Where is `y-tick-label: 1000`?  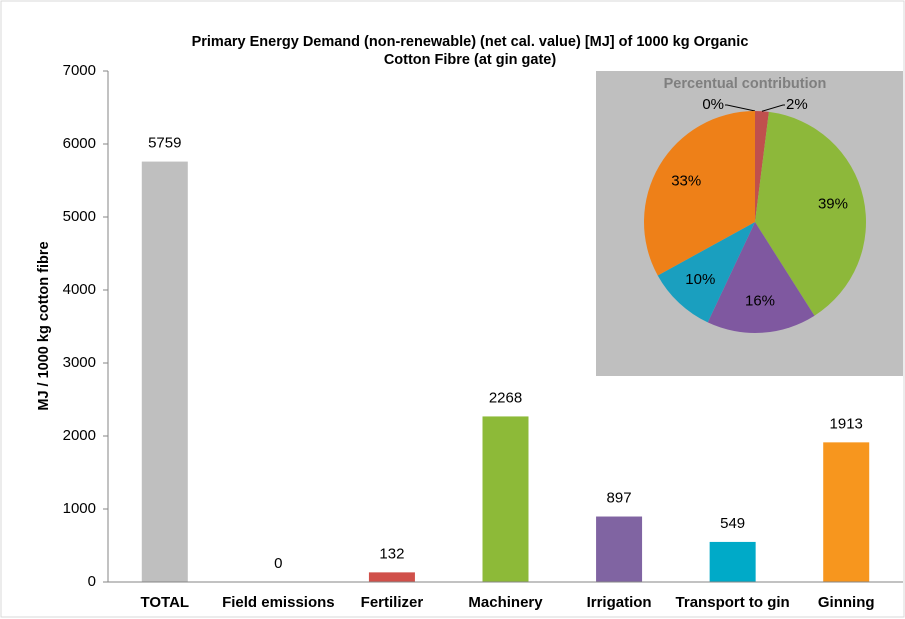
y-tick-label: 1000 is located at coordinates (79, 508).